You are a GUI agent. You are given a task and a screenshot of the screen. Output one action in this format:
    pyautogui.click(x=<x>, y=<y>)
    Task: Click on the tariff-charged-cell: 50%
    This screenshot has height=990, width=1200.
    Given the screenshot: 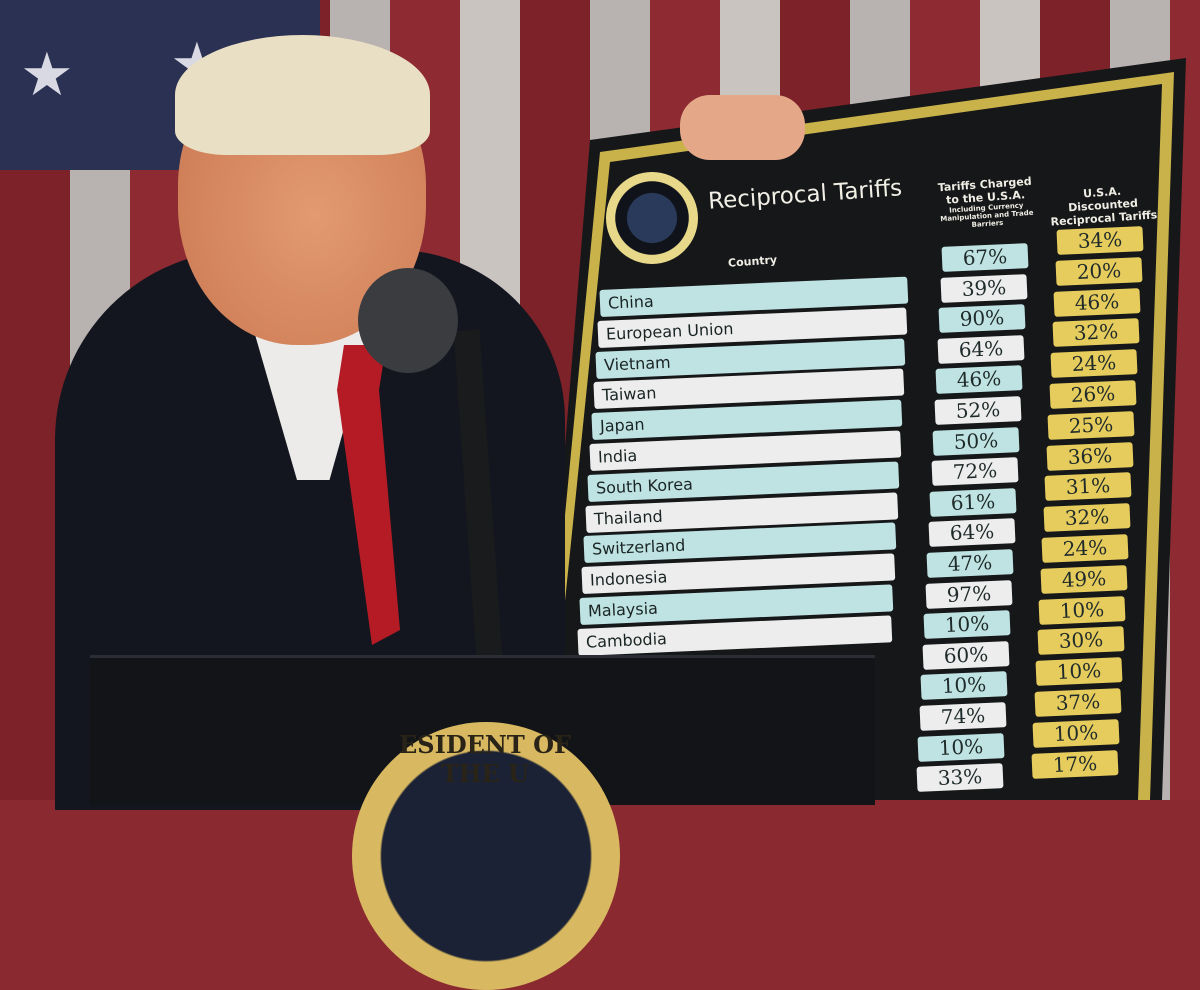 What is the action you would take?
    pyautogui.click(x=976, y=441)
    